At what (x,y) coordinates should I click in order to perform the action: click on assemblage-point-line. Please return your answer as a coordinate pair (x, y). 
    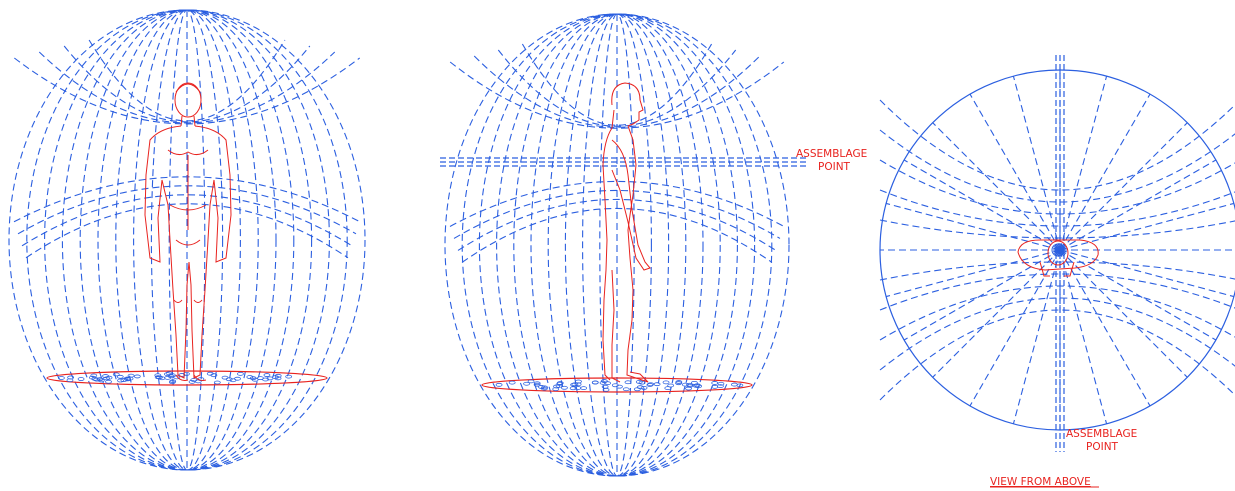
    Looking at the image, I should click on (623, 162).